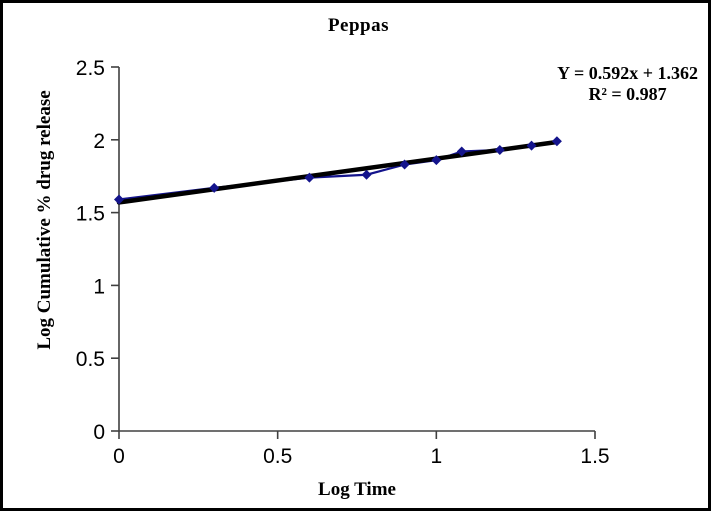 This screenshot has height=511, width=711. Describe the element at coordinates (358, 25) in the screenshot. I see `chart-title: Peppas` at that location.